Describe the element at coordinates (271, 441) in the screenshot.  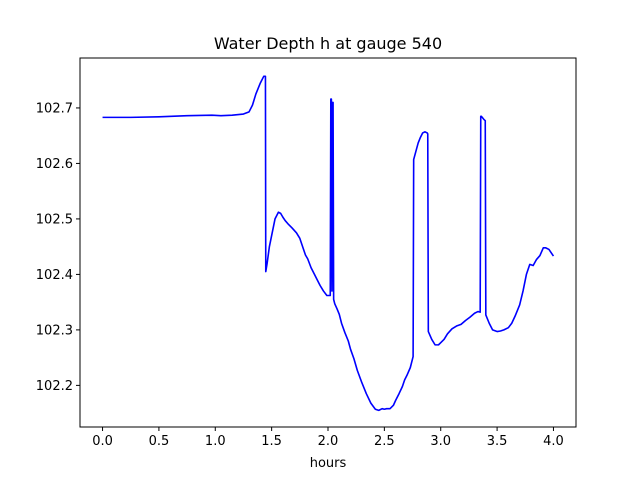
I see `x-tick-label: 1.5` at that location.